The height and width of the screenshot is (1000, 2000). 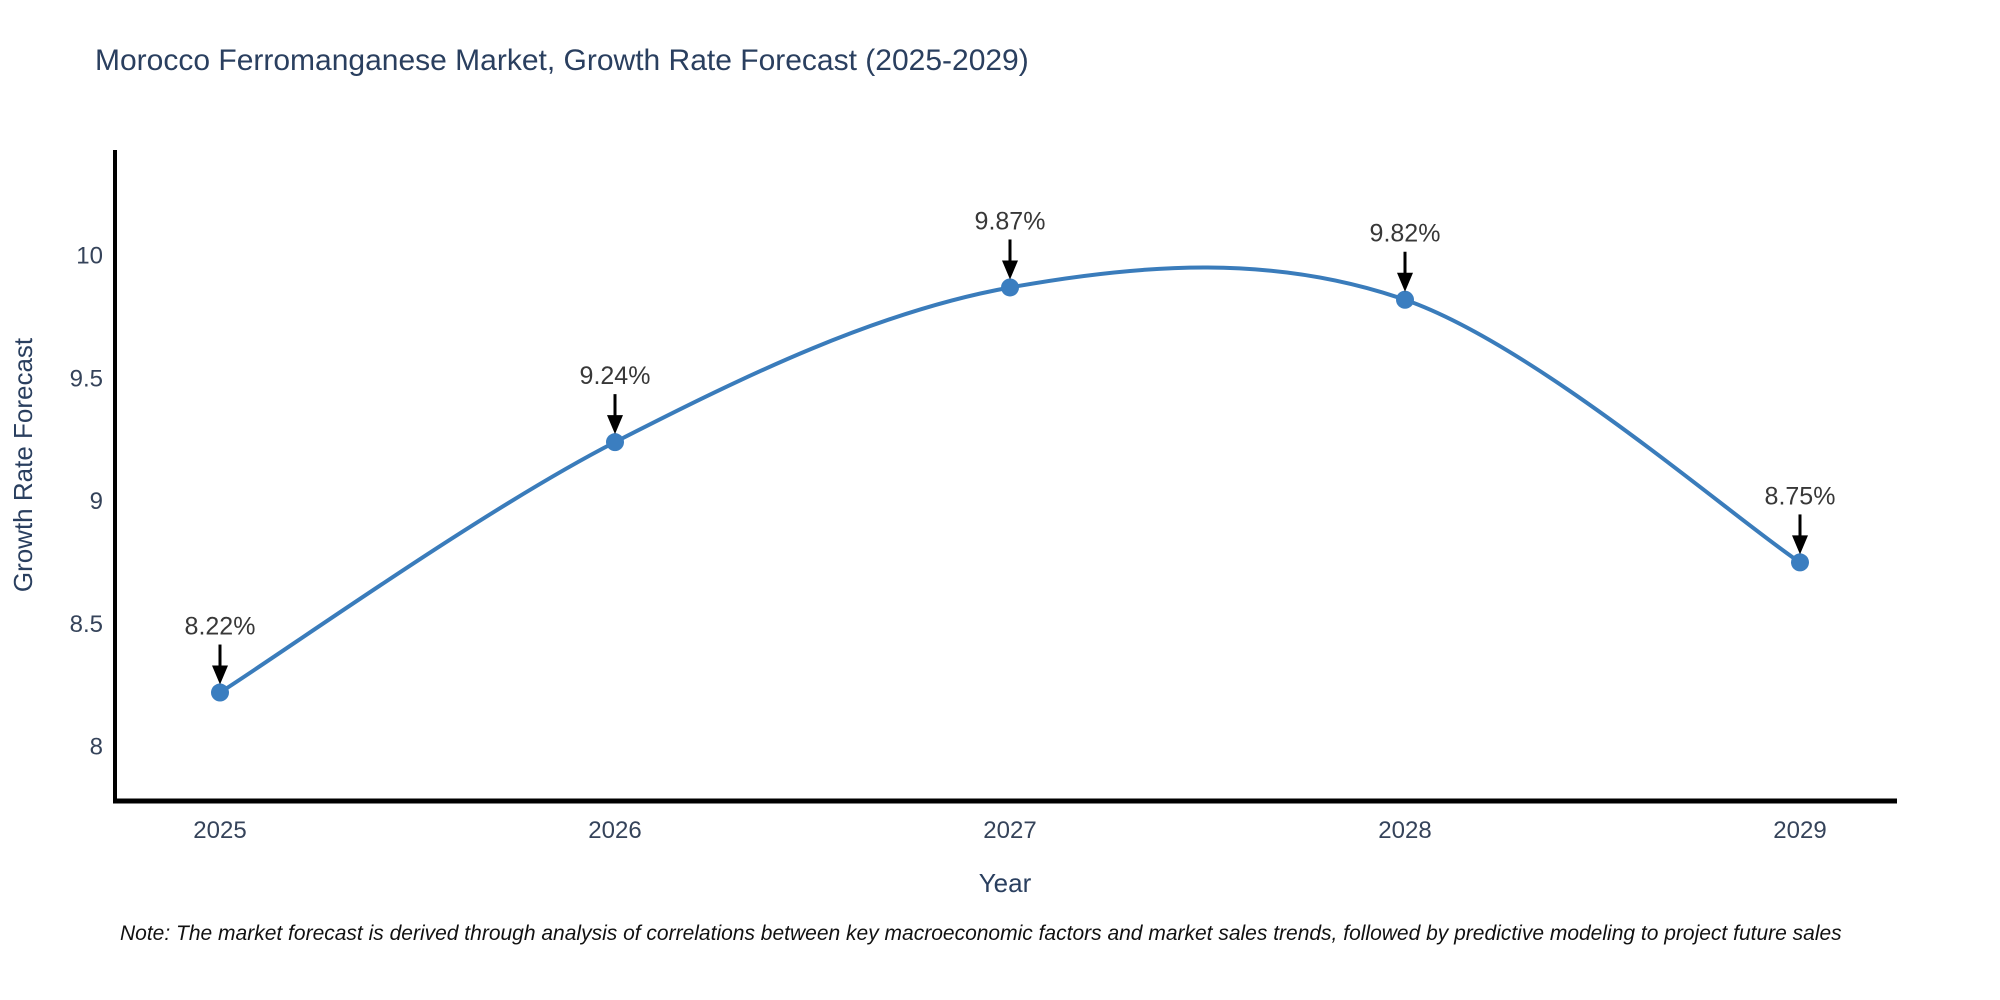 What do you see at coordinates (1405, 234) in the screenshot?
I see `data-point-label: 9.82%` at bounding box center [1405, 234].